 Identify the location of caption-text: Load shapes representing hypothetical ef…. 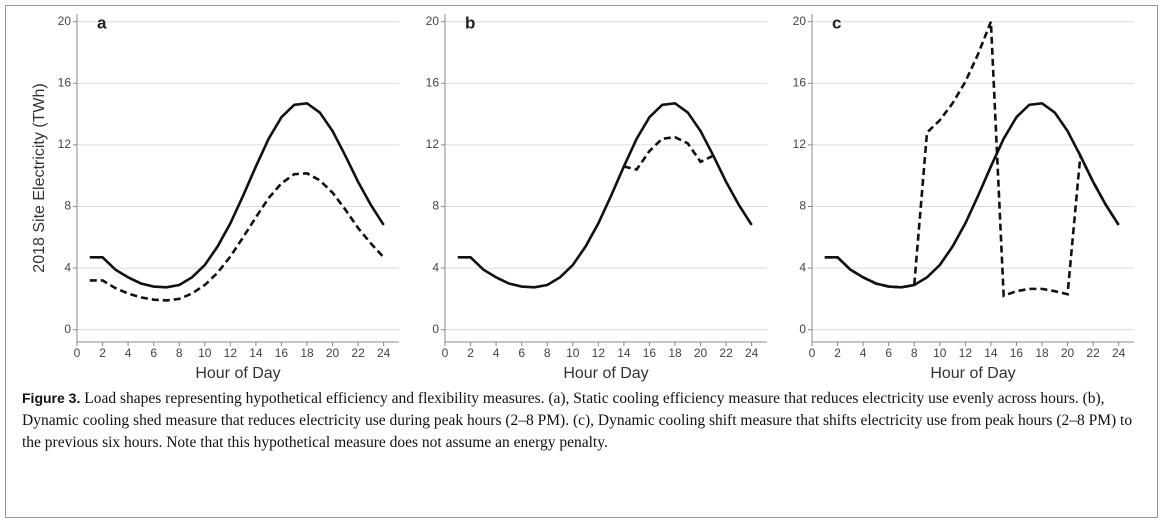
(577, 420).